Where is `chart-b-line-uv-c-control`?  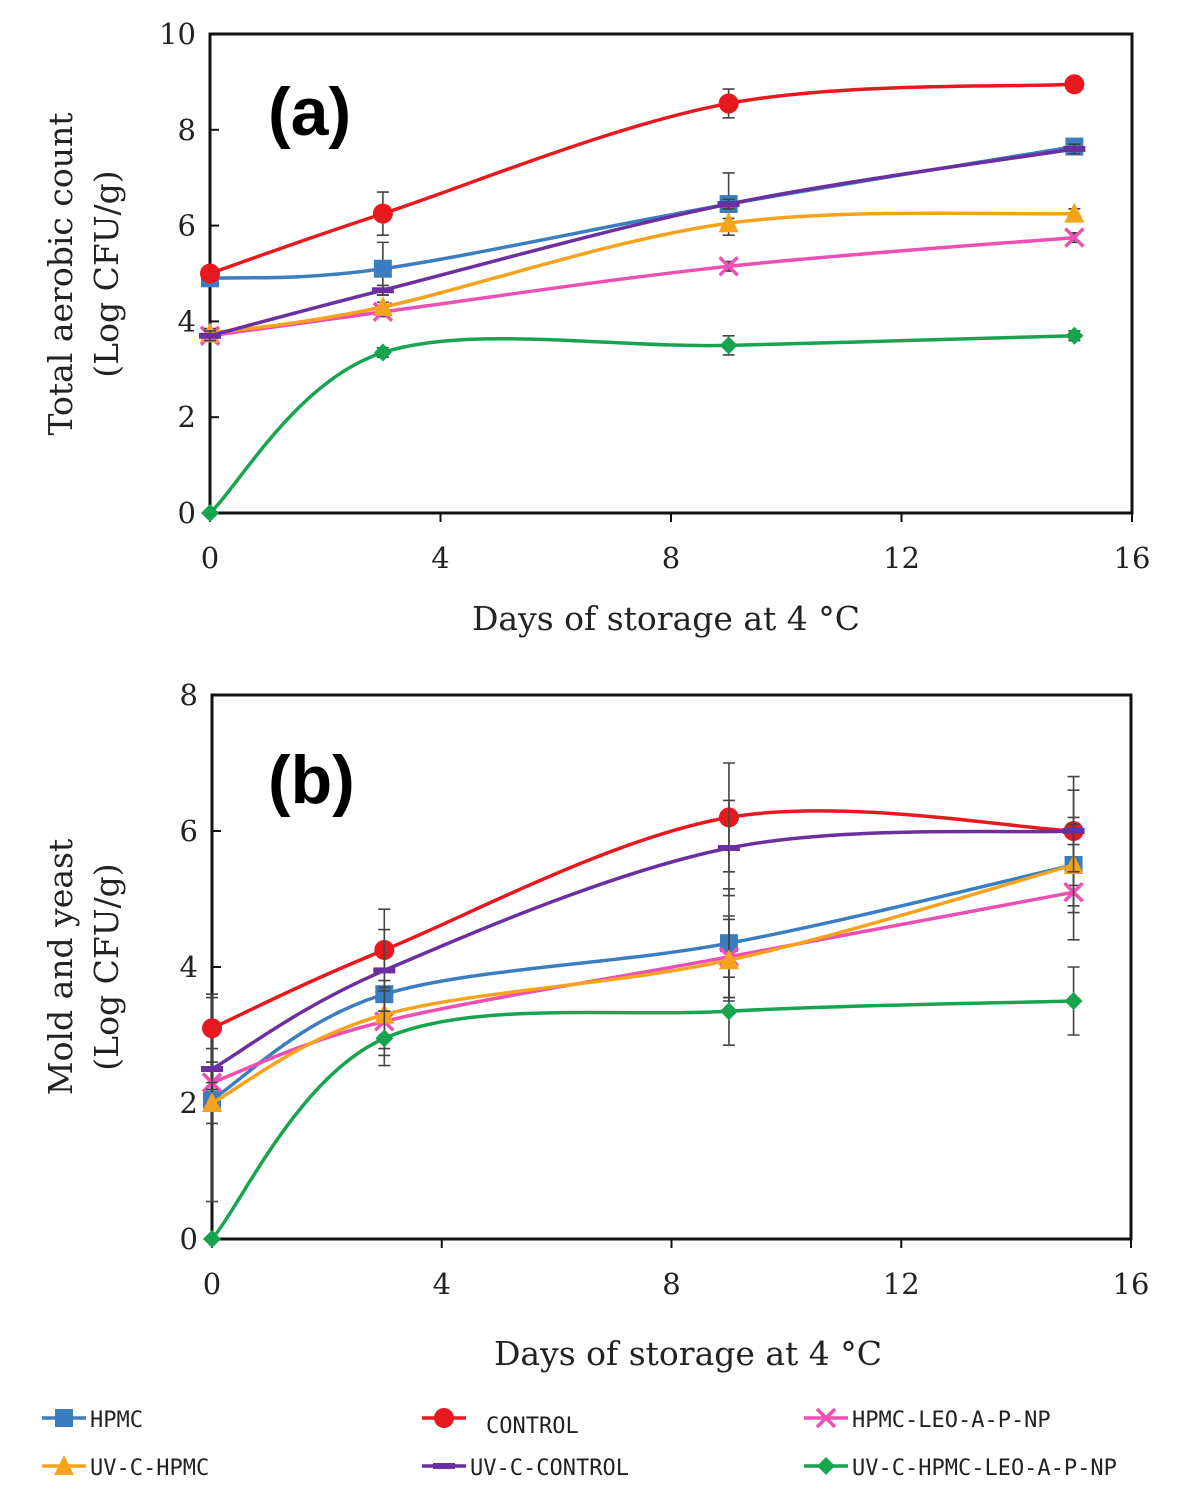 chart-b-line-uv-c-control is located at coordinates (642, 950).